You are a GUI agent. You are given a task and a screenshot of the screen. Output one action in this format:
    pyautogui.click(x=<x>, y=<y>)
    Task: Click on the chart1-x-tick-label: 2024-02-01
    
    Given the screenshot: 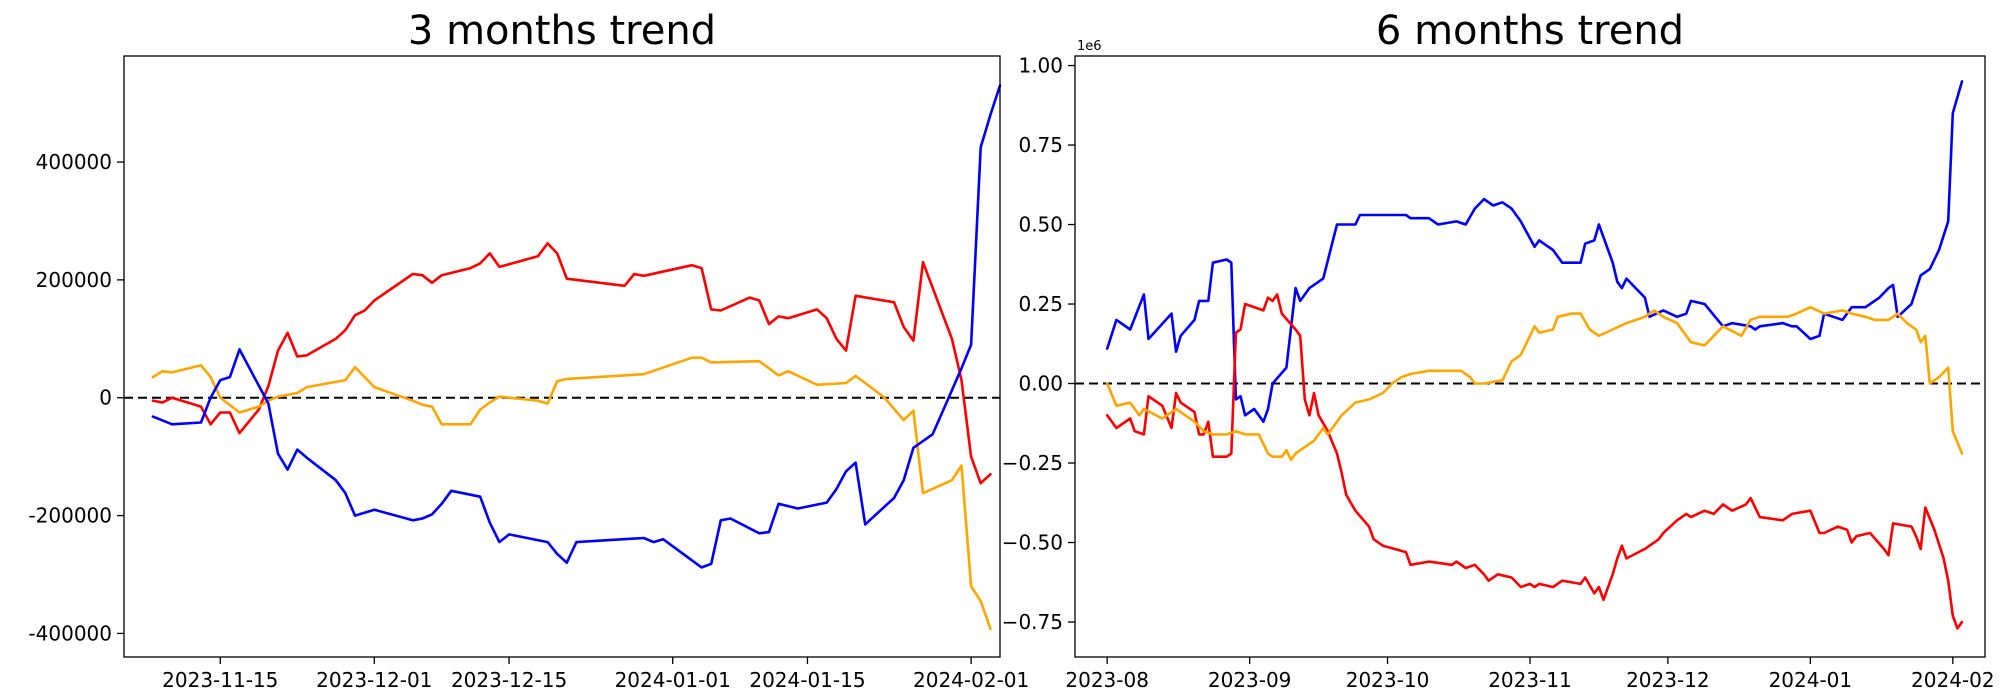 What is the action you would take?
    pyautogui.click(x=971, y=680)
    